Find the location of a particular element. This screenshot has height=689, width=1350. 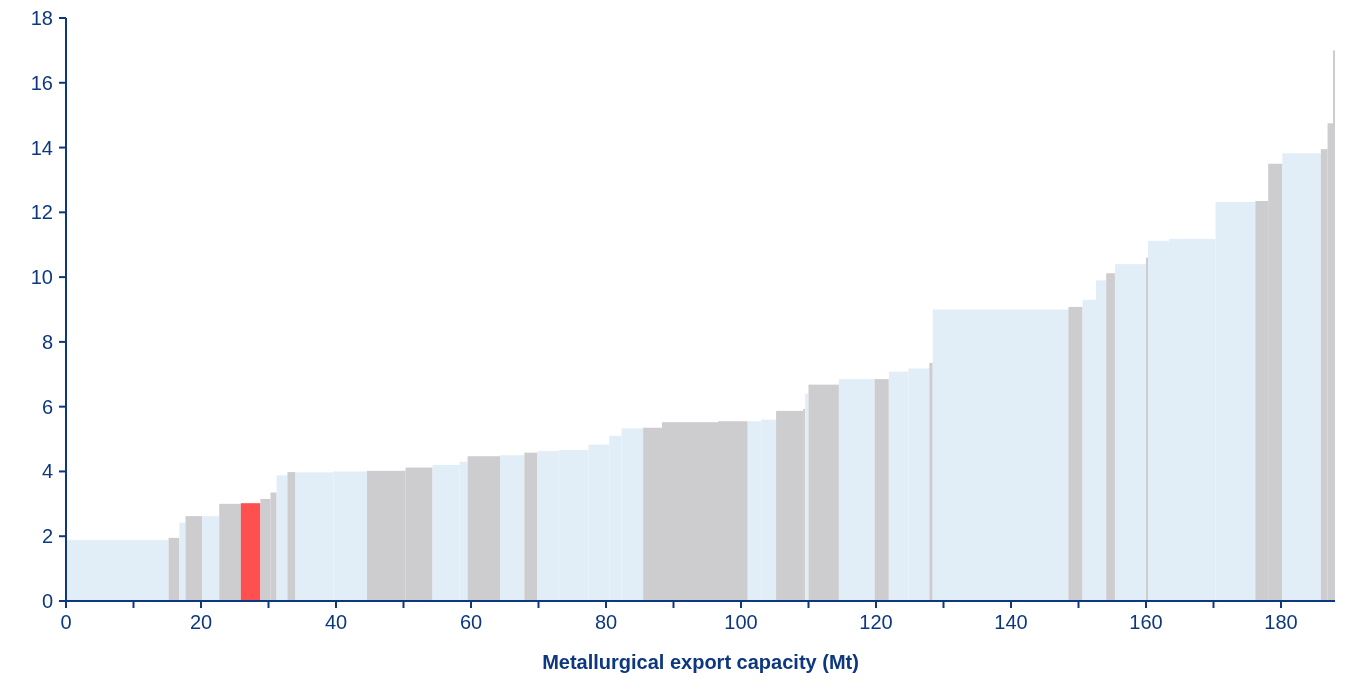

x-tick-label: 140 is located at coordinates (1011, 622).